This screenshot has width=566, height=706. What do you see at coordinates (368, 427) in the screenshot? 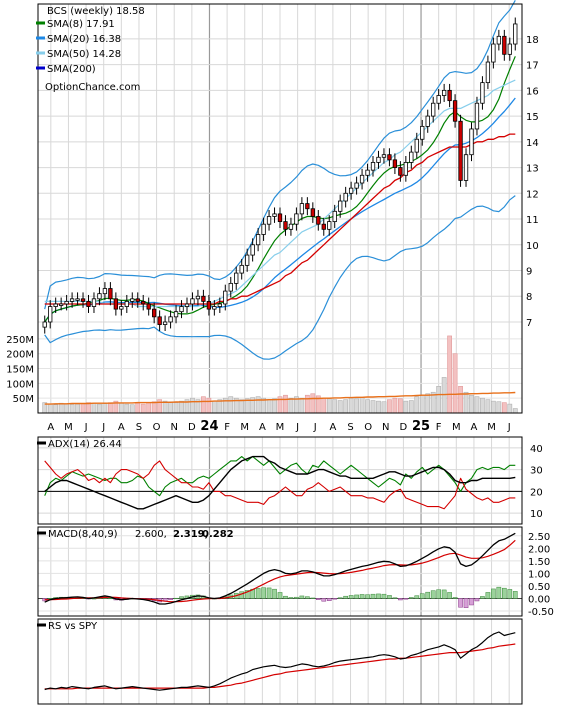
I see `month-label: O` at bounding box center [368, 427].